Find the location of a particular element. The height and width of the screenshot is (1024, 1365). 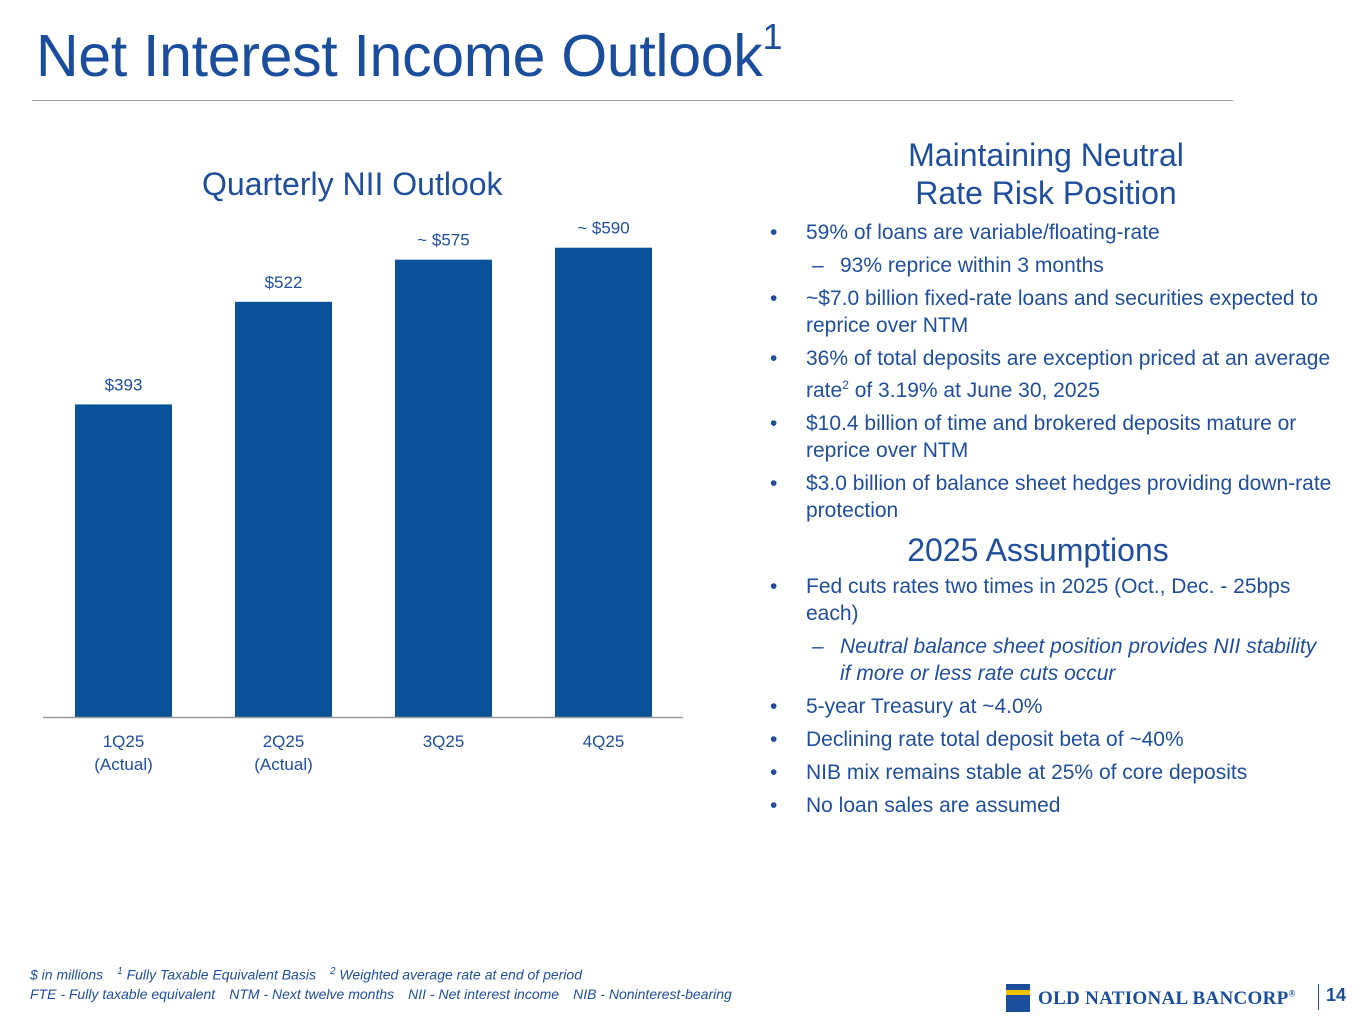

footnote-2-text: Weighted average rate at end of period is located at coordinates (458, 974).